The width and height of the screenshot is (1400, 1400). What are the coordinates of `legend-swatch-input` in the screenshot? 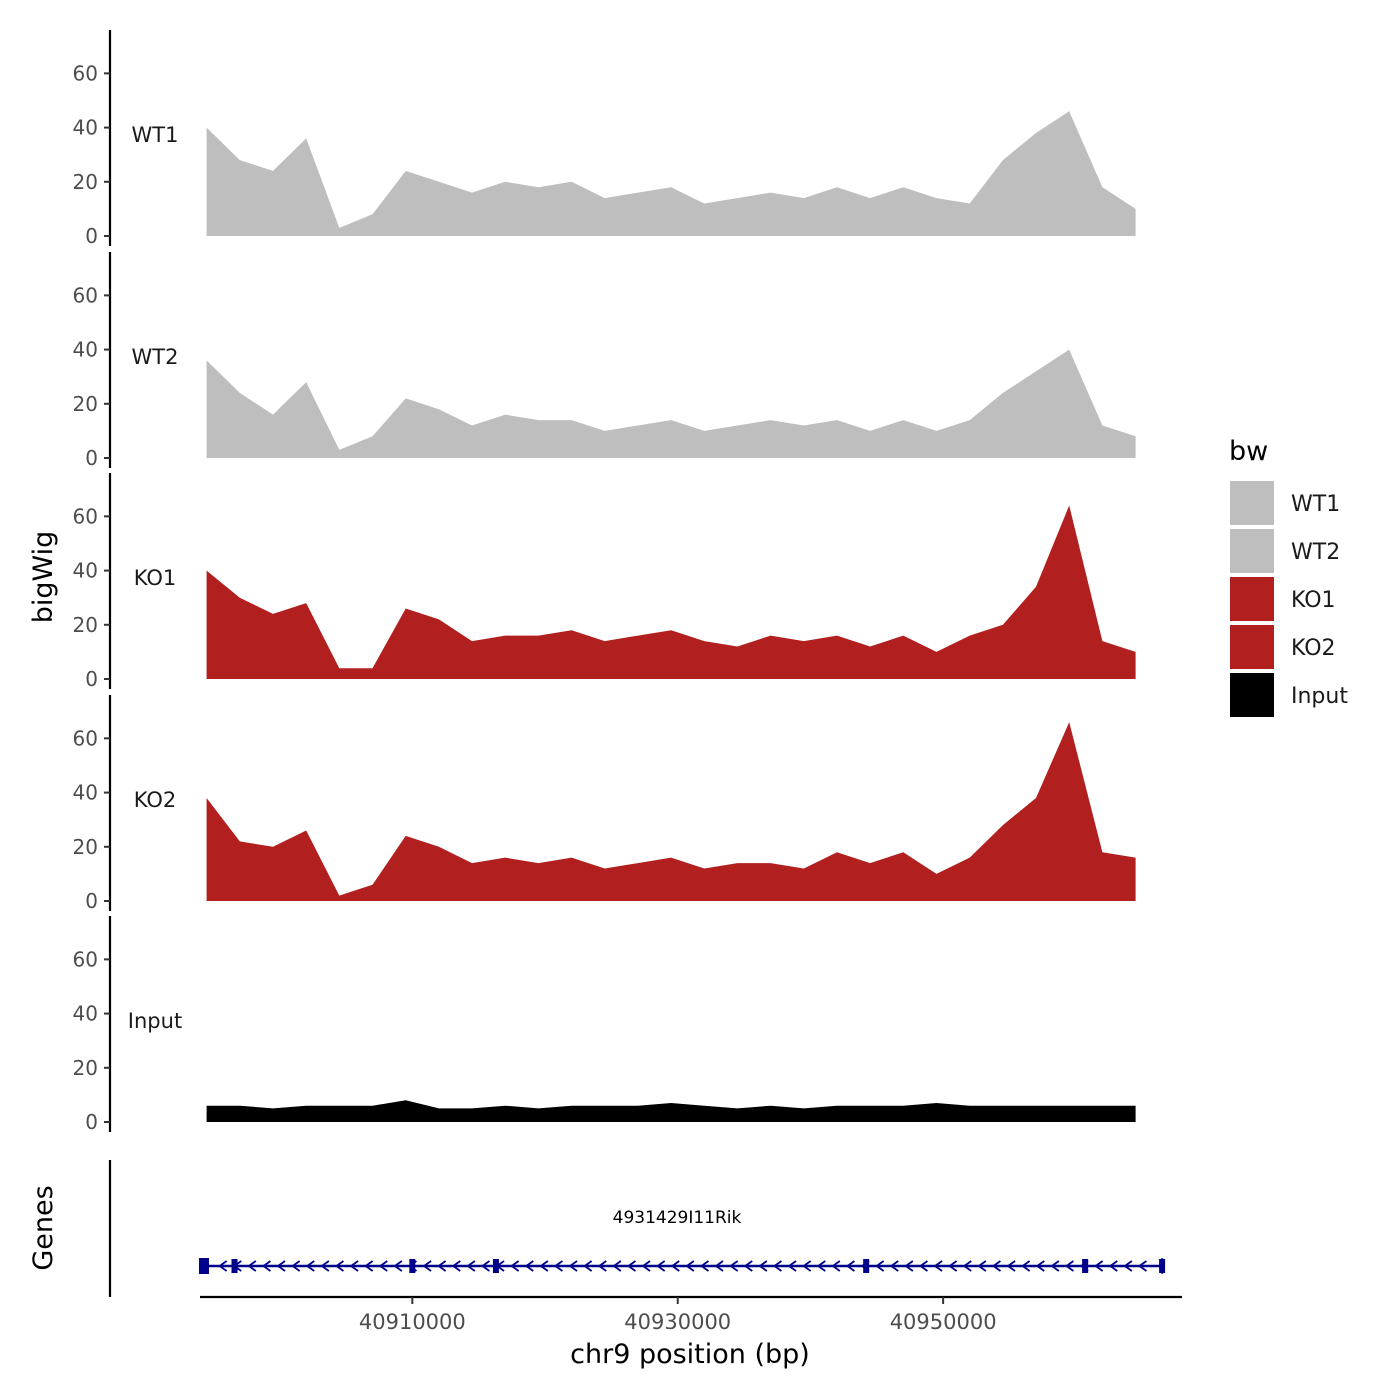 It's located at (1252, 695).